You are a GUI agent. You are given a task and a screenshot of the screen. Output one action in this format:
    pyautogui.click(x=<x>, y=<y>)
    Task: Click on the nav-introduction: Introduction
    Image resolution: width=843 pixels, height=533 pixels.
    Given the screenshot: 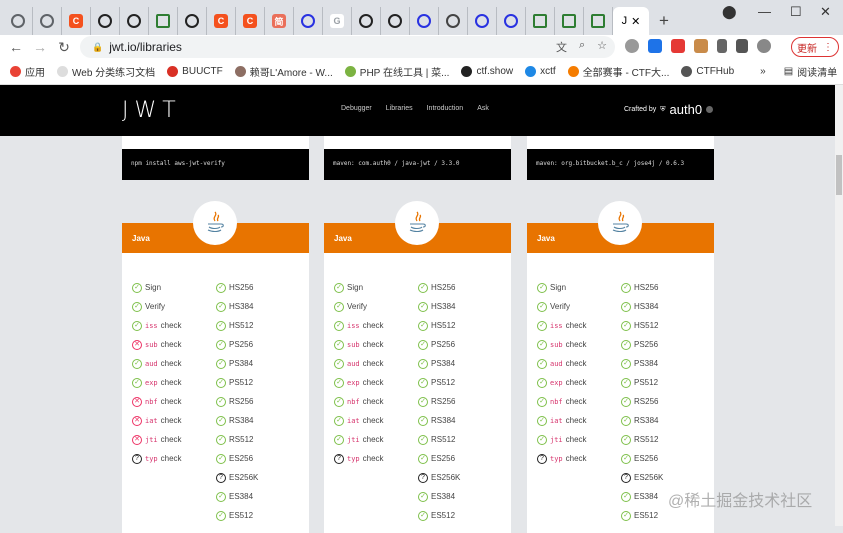 What is the action you would take?
    pyautogui.click(x=445, y=108)
    